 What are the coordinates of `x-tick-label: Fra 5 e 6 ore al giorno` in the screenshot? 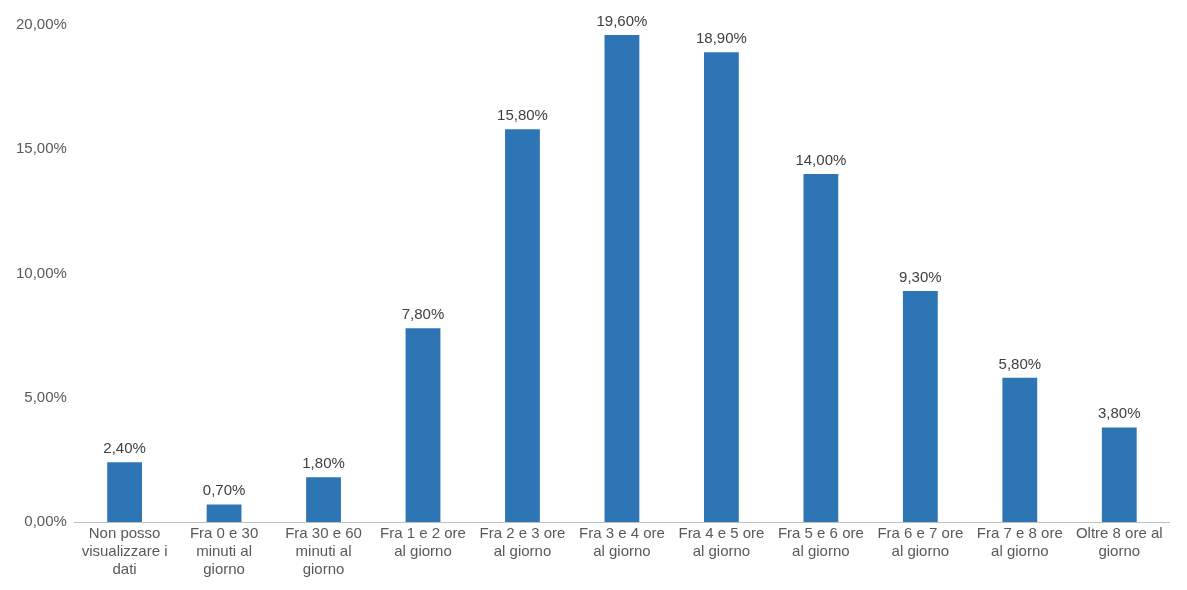 It's located at (820, 542).